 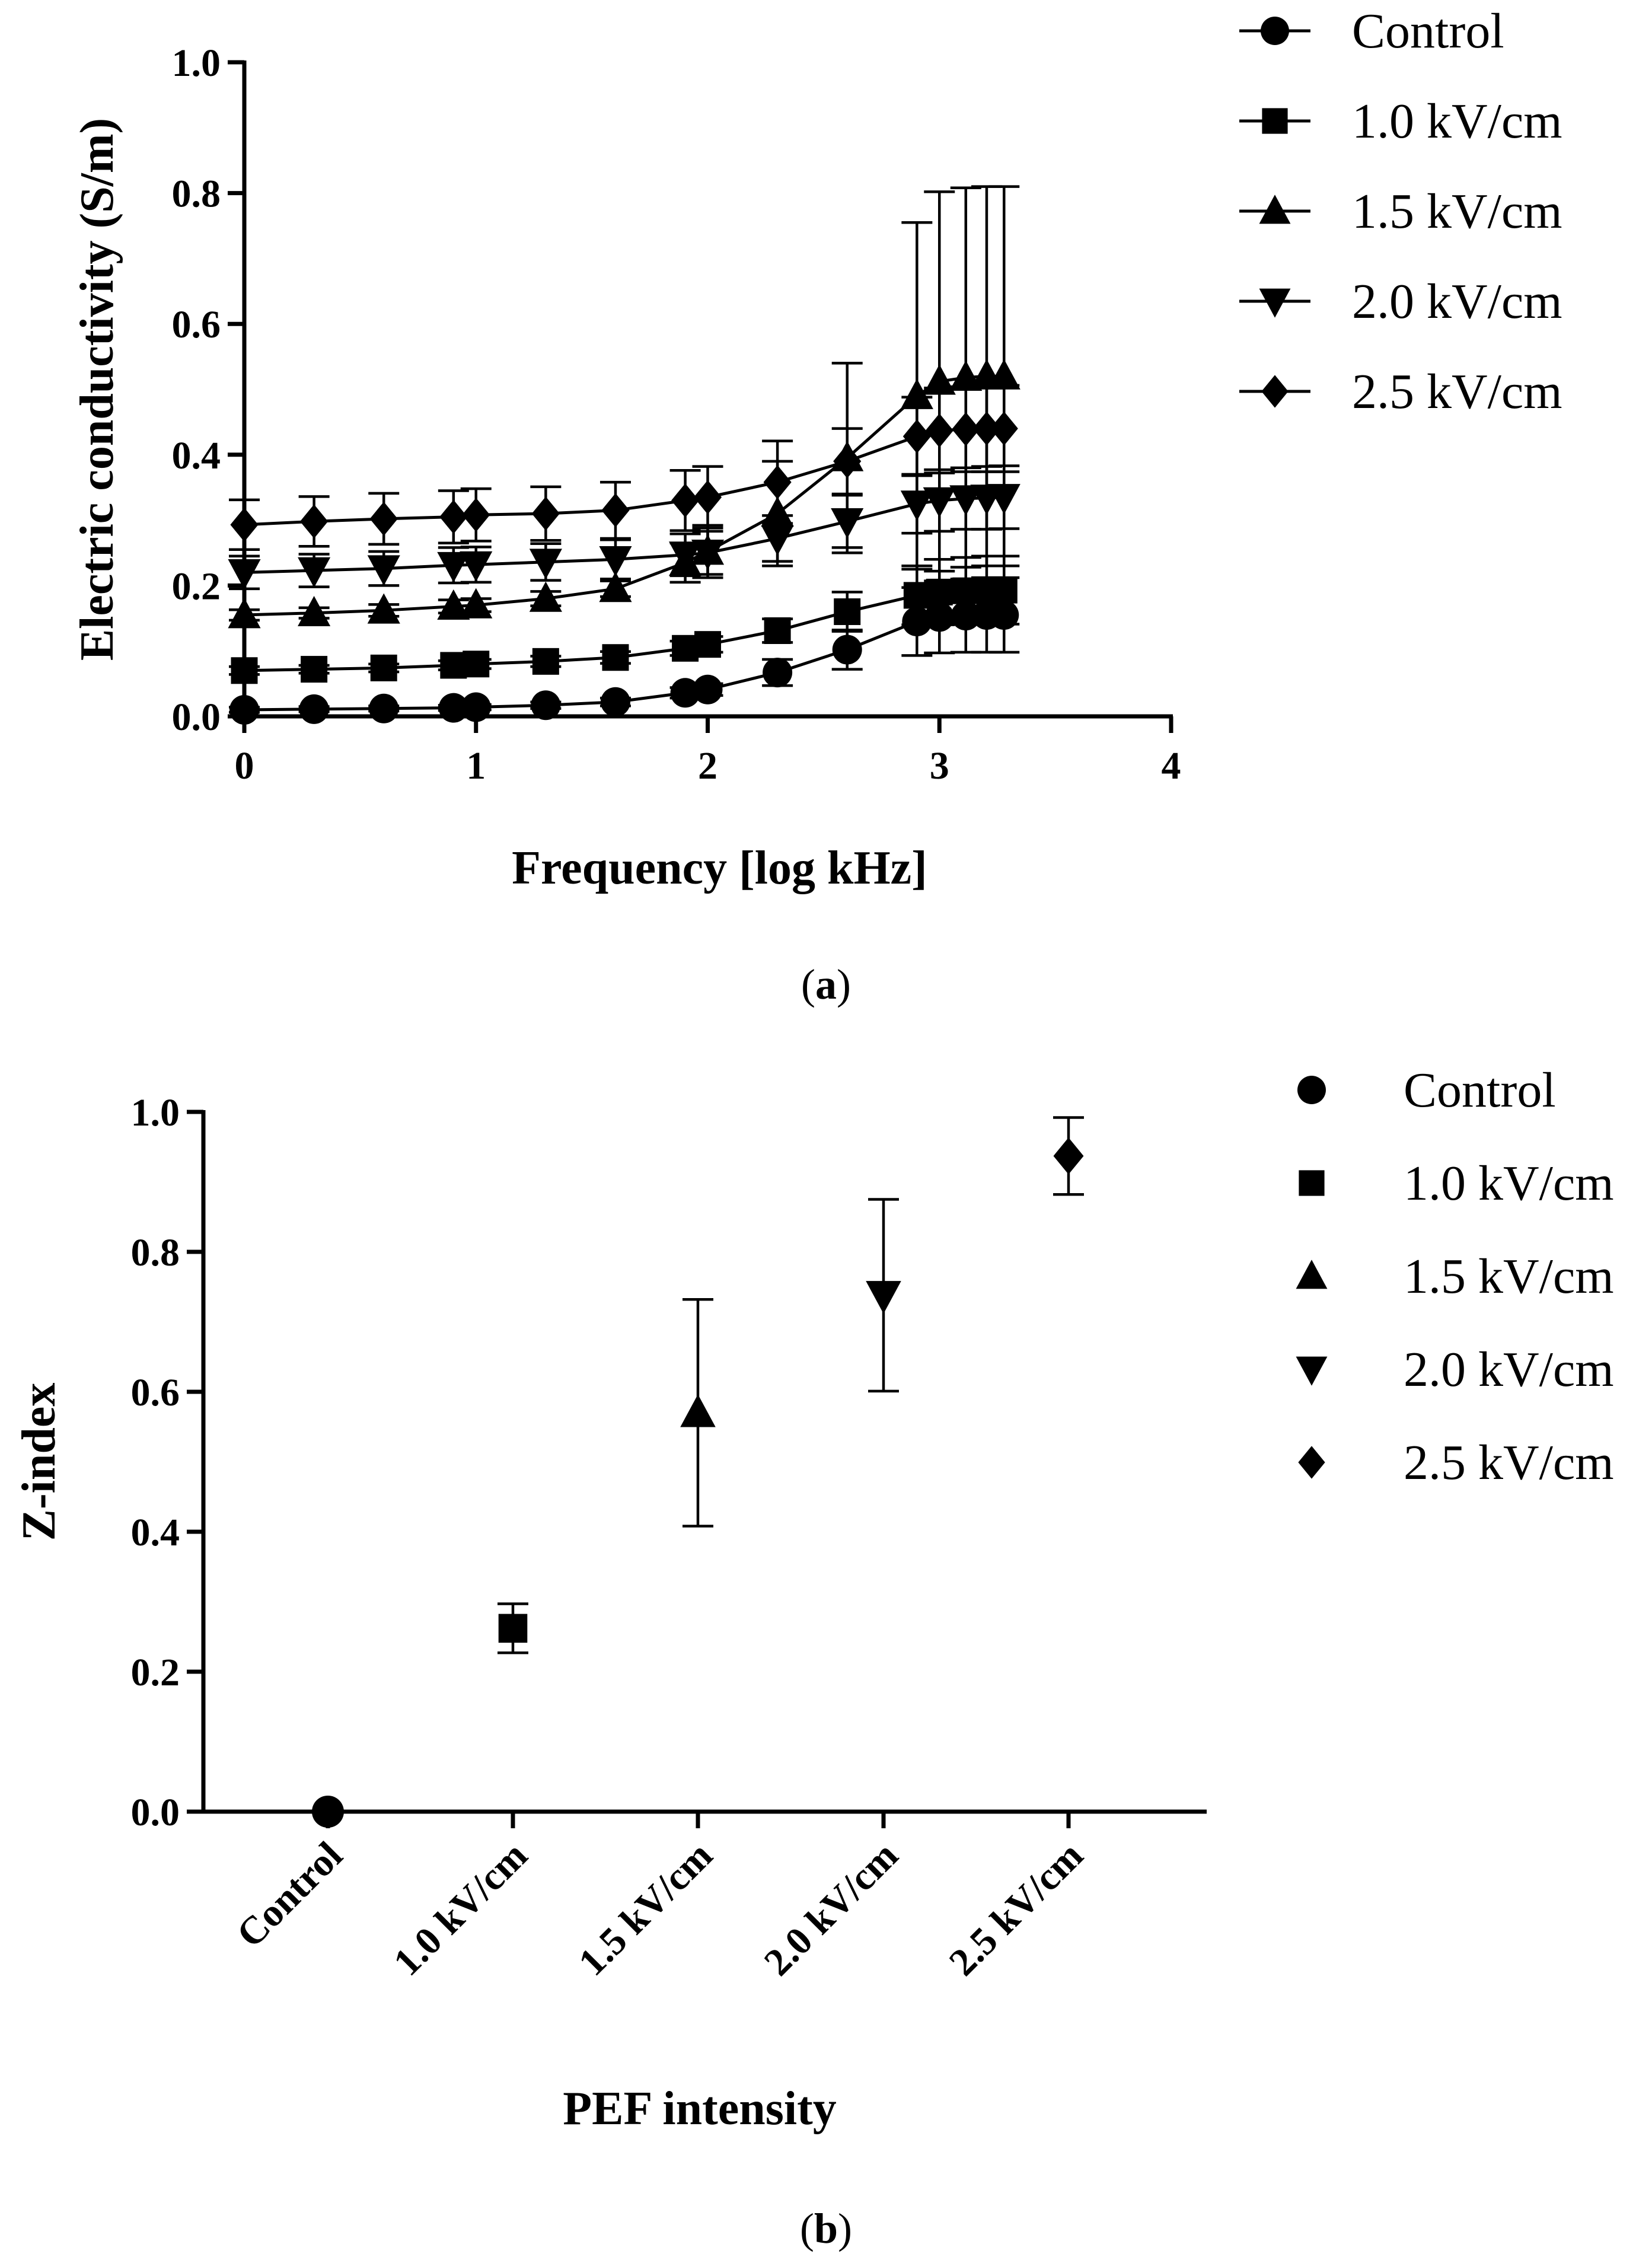 I want to click on x-tick-label: 1, so click(x=476, y=766).